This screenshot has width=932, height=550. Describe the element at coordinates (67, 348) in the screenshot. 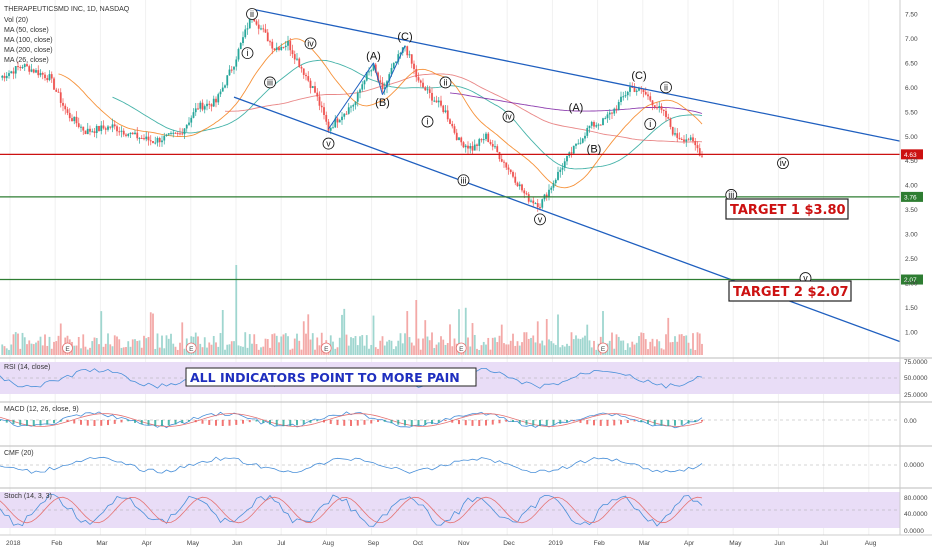

I see `earnings-marker` at that location.